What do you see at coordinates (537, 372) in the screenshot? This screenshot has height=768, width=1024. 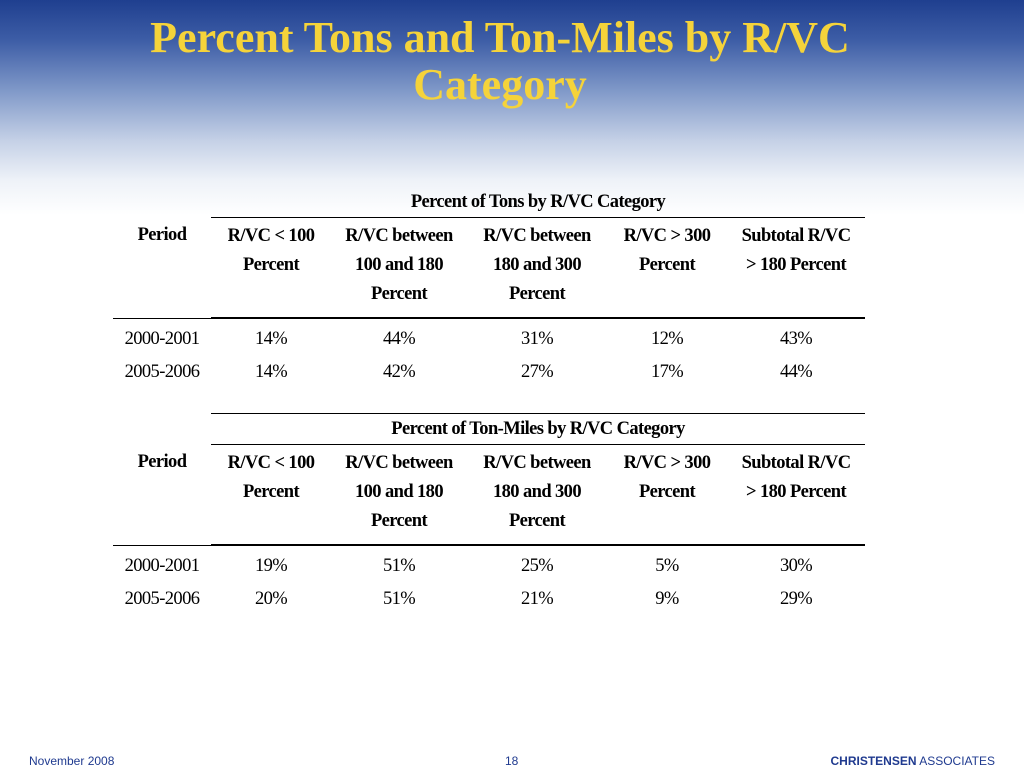 I see `value-cell: 27%` at bounding box center [537, 372].